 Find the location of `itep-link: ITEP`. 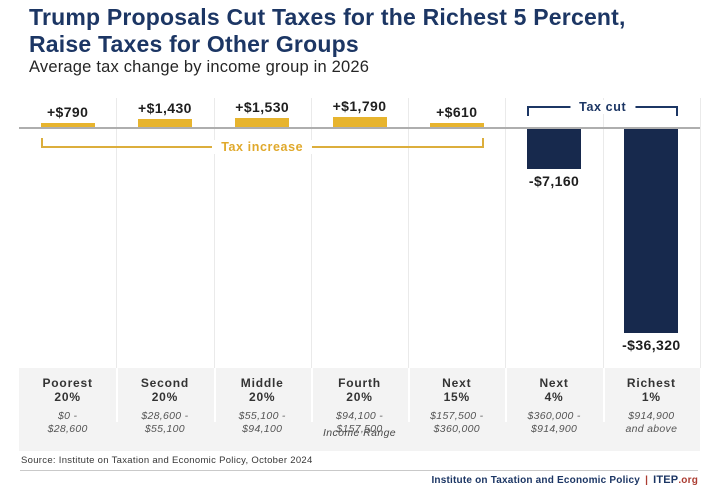

itep-link: ITEP is located at coordinates (666, 480).